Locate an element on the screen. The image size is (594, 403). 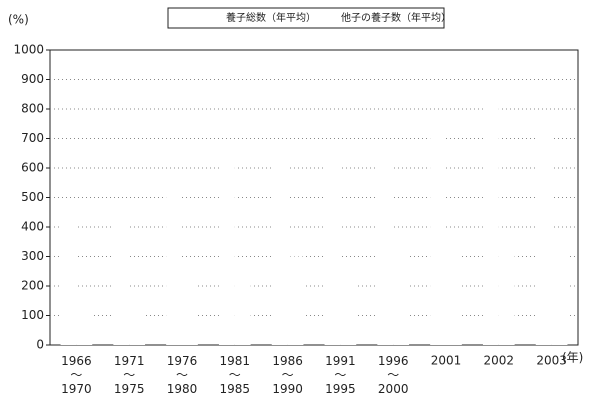
x-tick-label: 2002 is located at coordinates (499, 361).